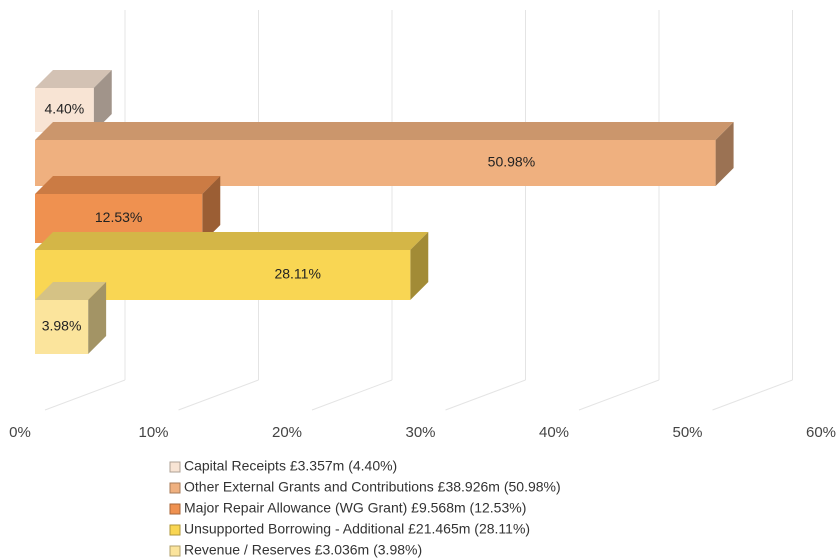 The image size is (837, 559). What do you see at coordinates (303, 550) in the screenshot?
I see `legend-label: Revenue / Reserves £3.036m (3.98%)` at bounding box center [303, 550].